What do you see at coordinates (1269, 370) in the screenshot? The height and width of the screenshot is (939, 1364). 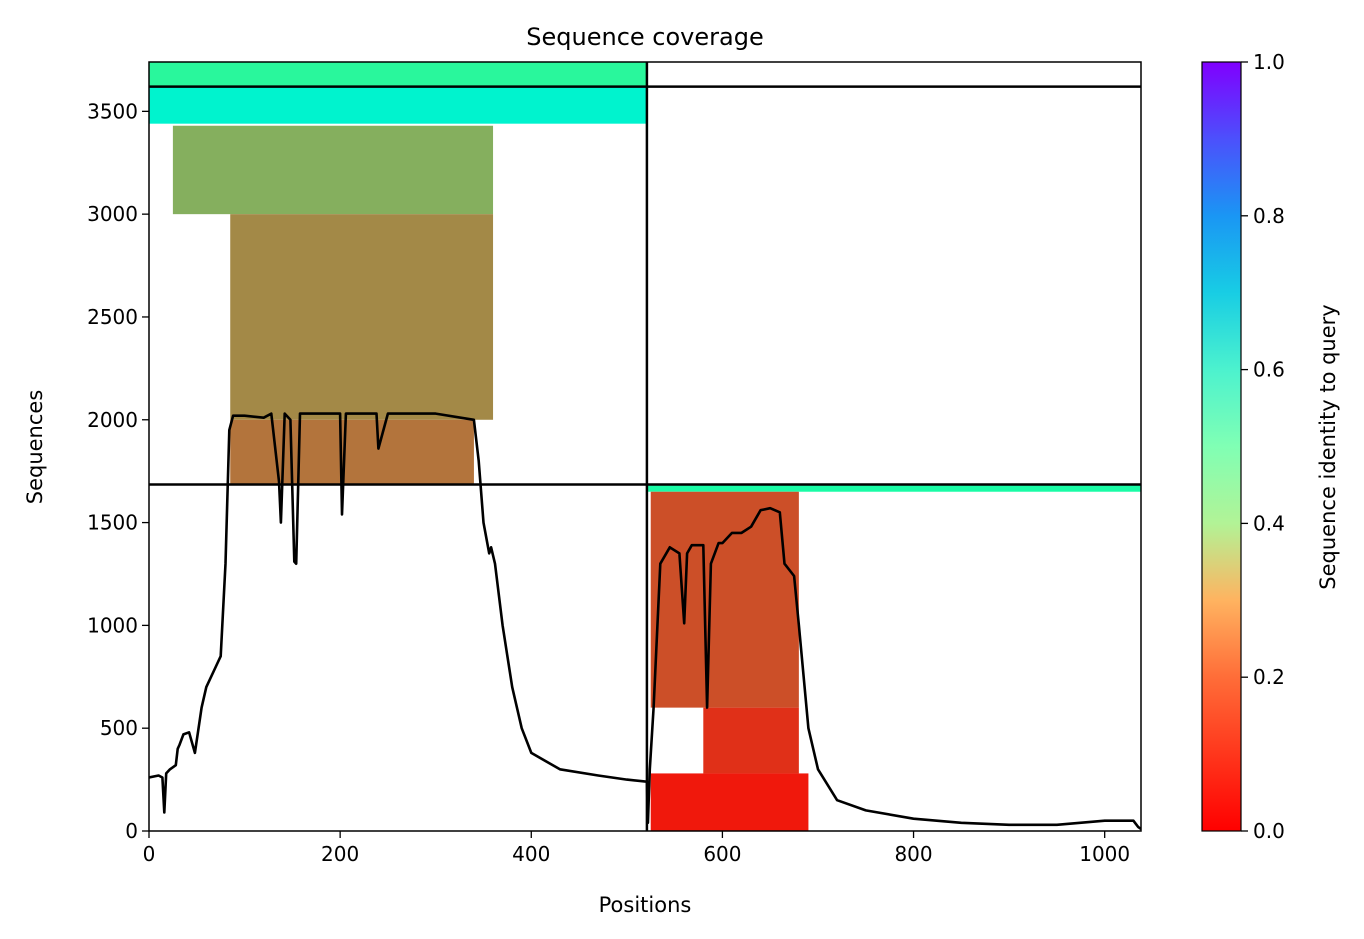 I see `colorbar-tick-label: 0.6` at bounding box center [1269, 370].